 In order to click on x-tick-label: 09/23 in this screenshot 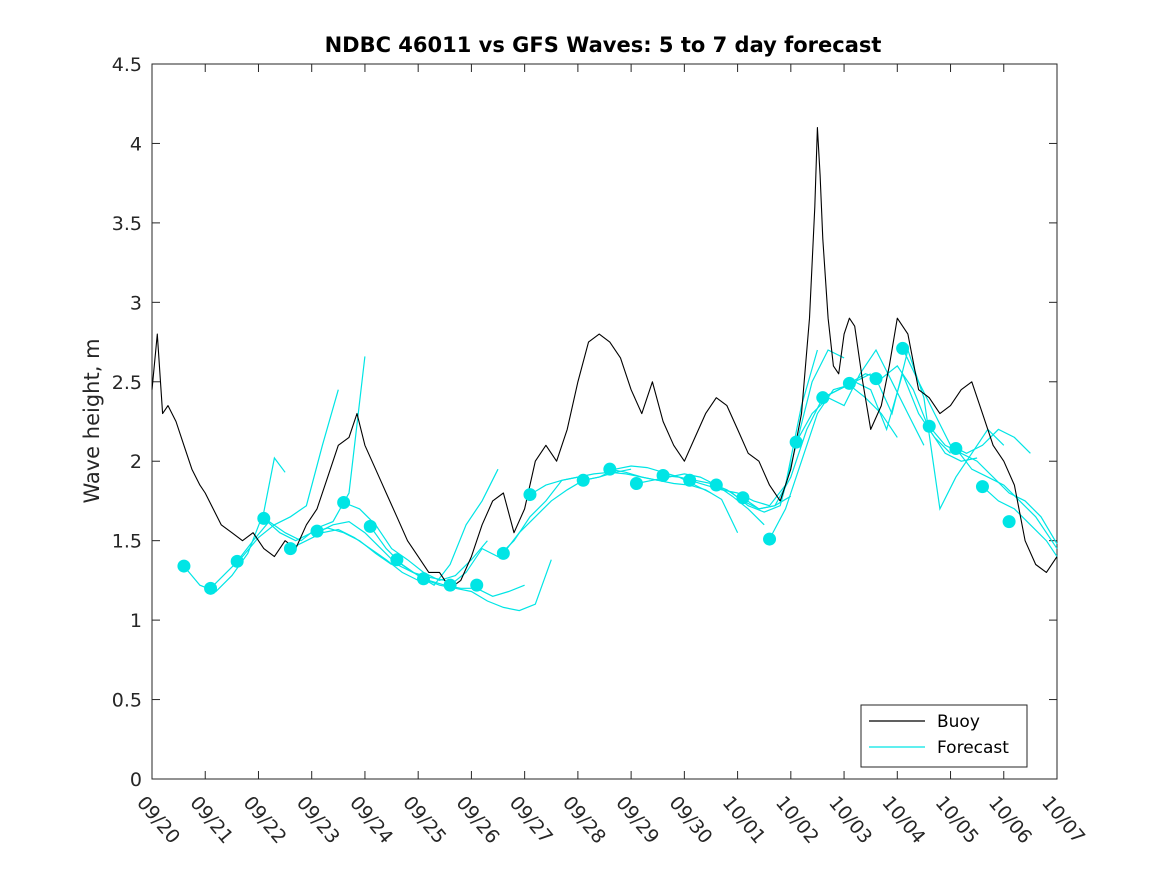, I will do `click(318, 820)`.